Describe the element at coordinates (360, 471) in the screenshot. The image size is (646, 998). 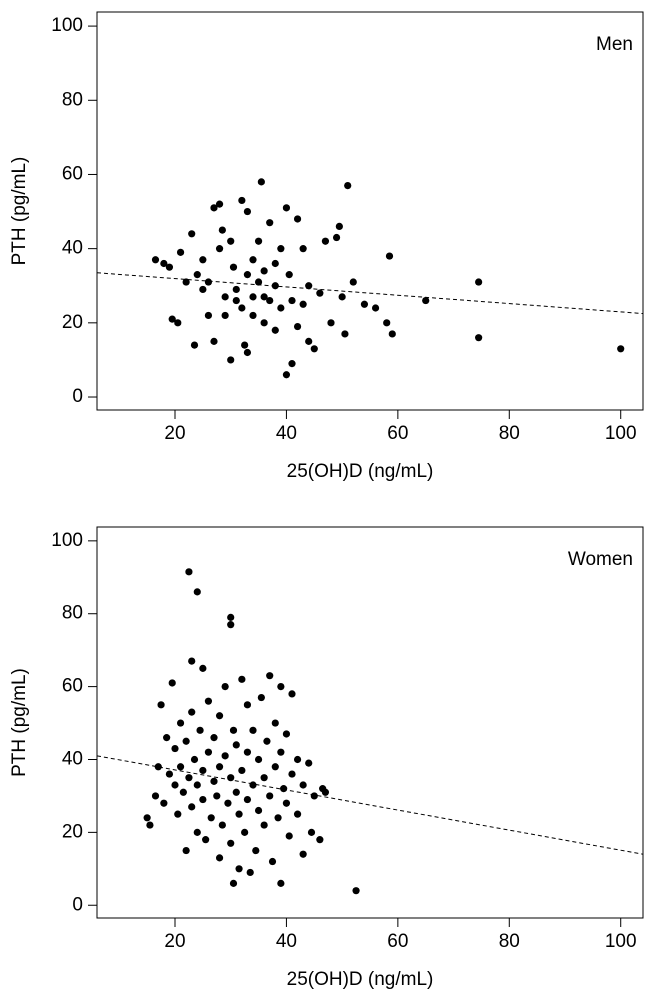
I see `x-axis-label: 25(OH)D (ng/mL)` at that location.